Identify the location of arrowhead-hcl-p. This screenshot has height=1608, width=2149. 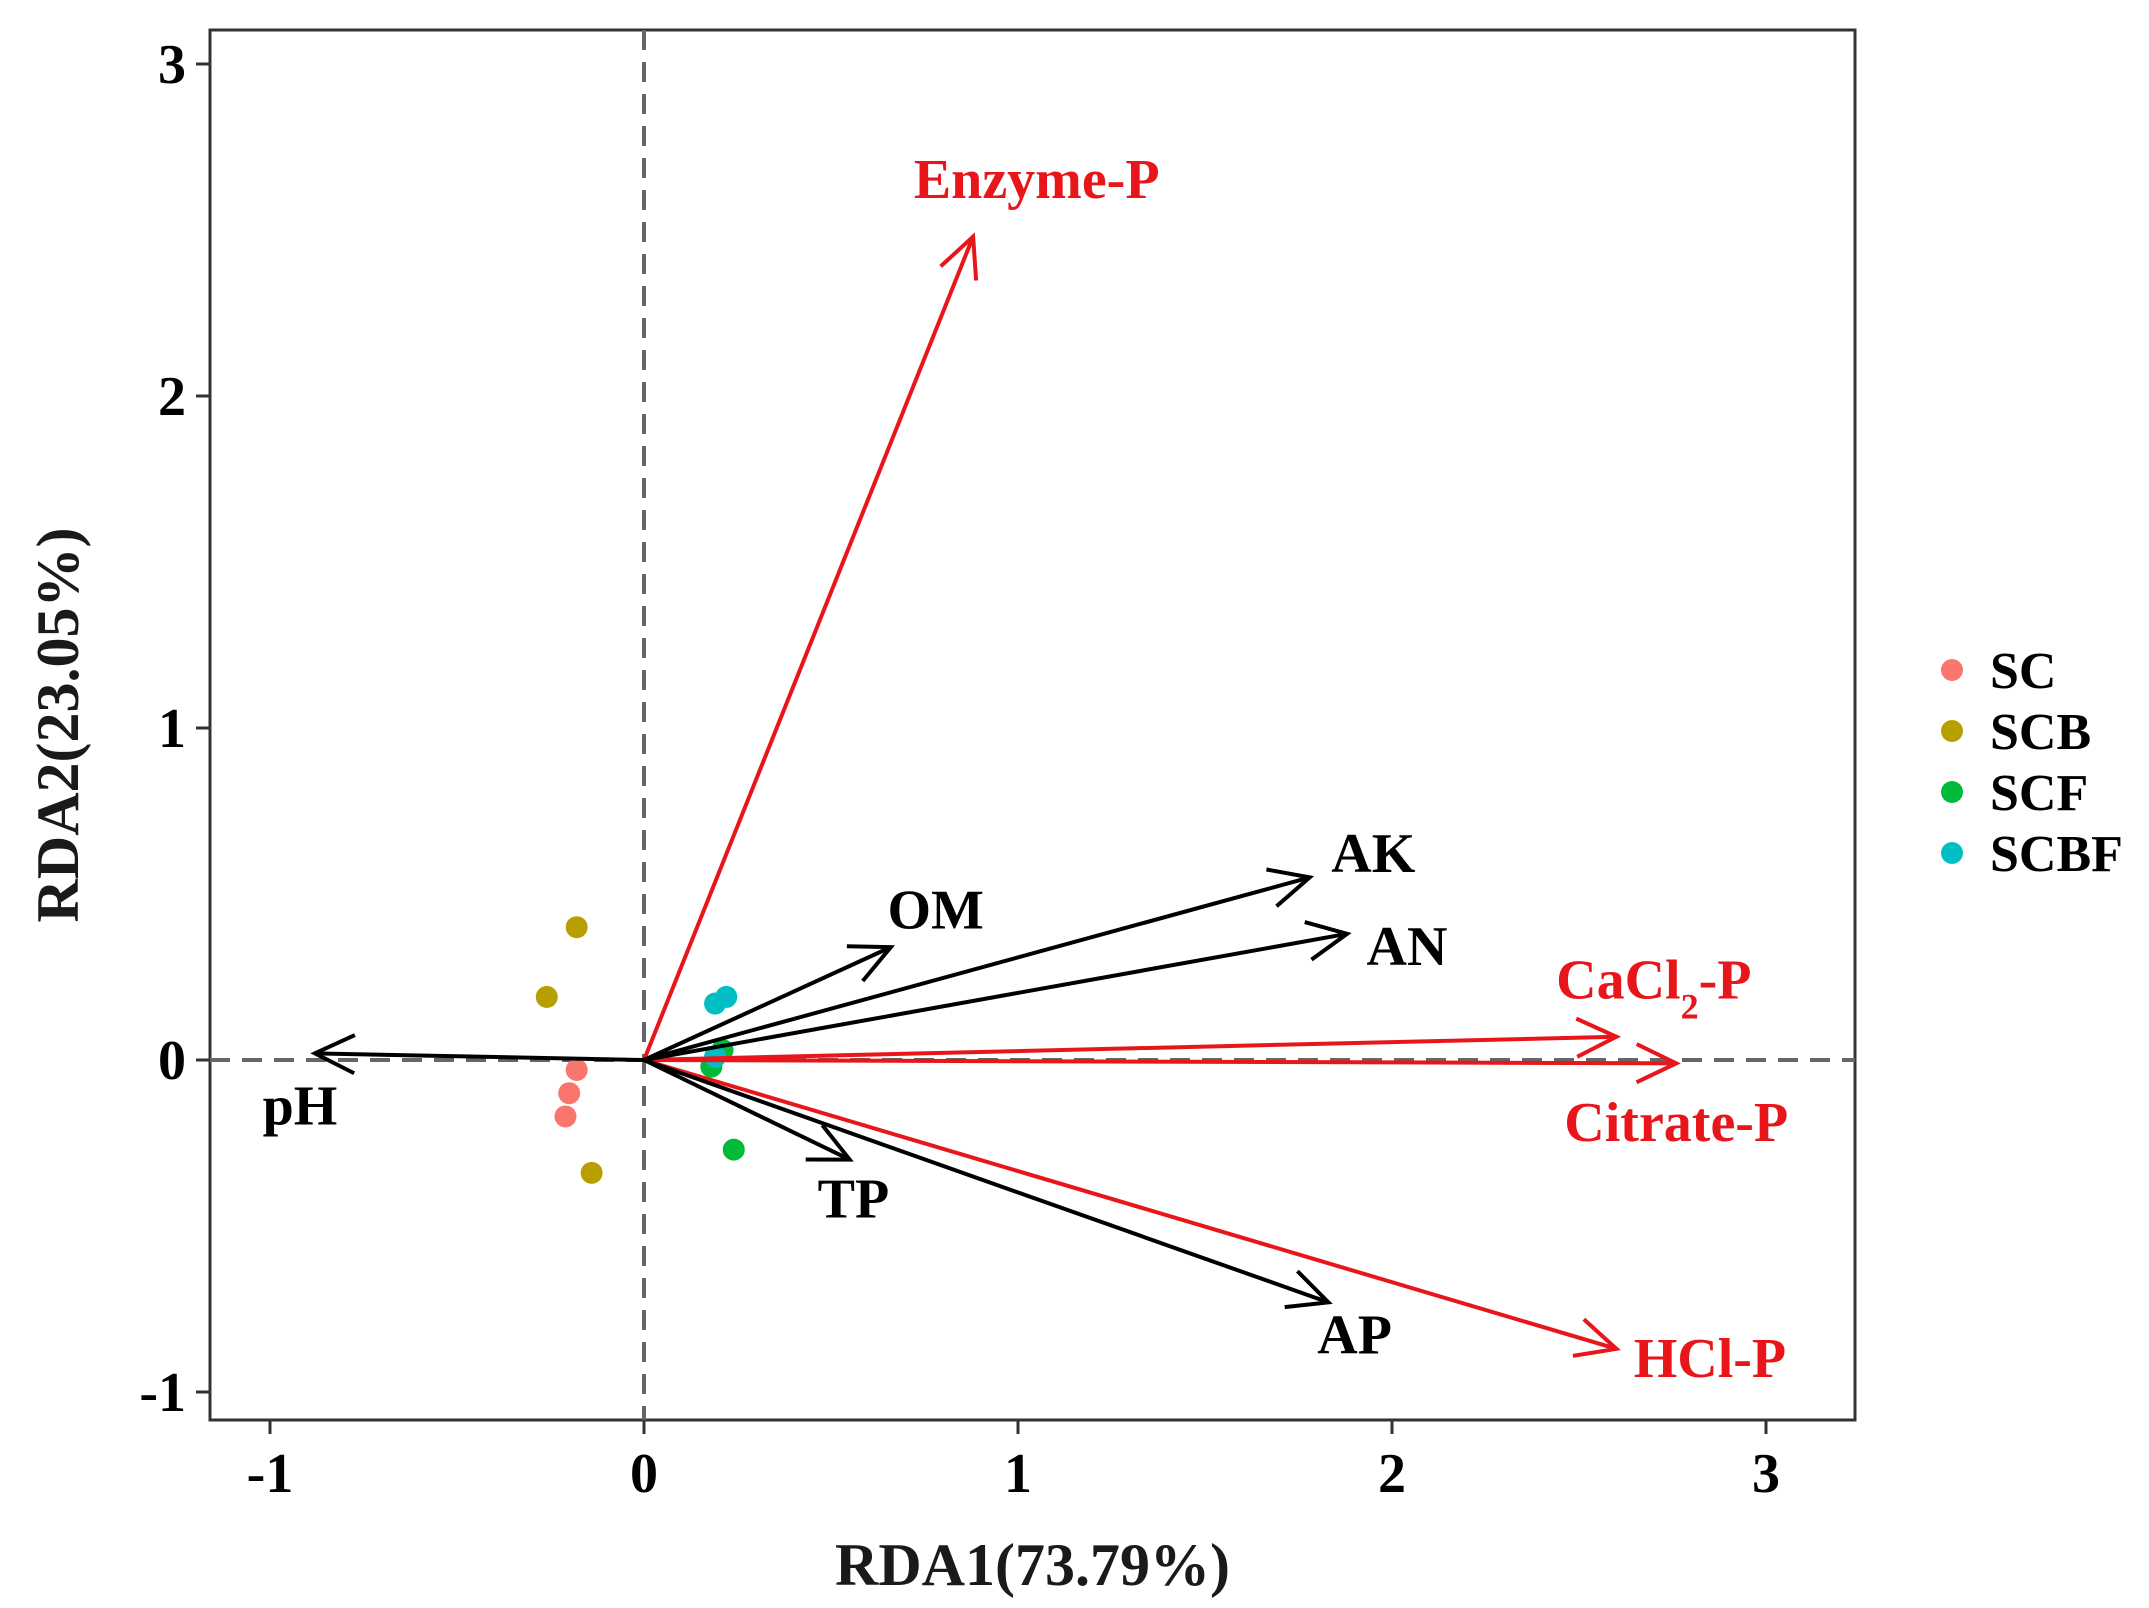
(1596, 1337).